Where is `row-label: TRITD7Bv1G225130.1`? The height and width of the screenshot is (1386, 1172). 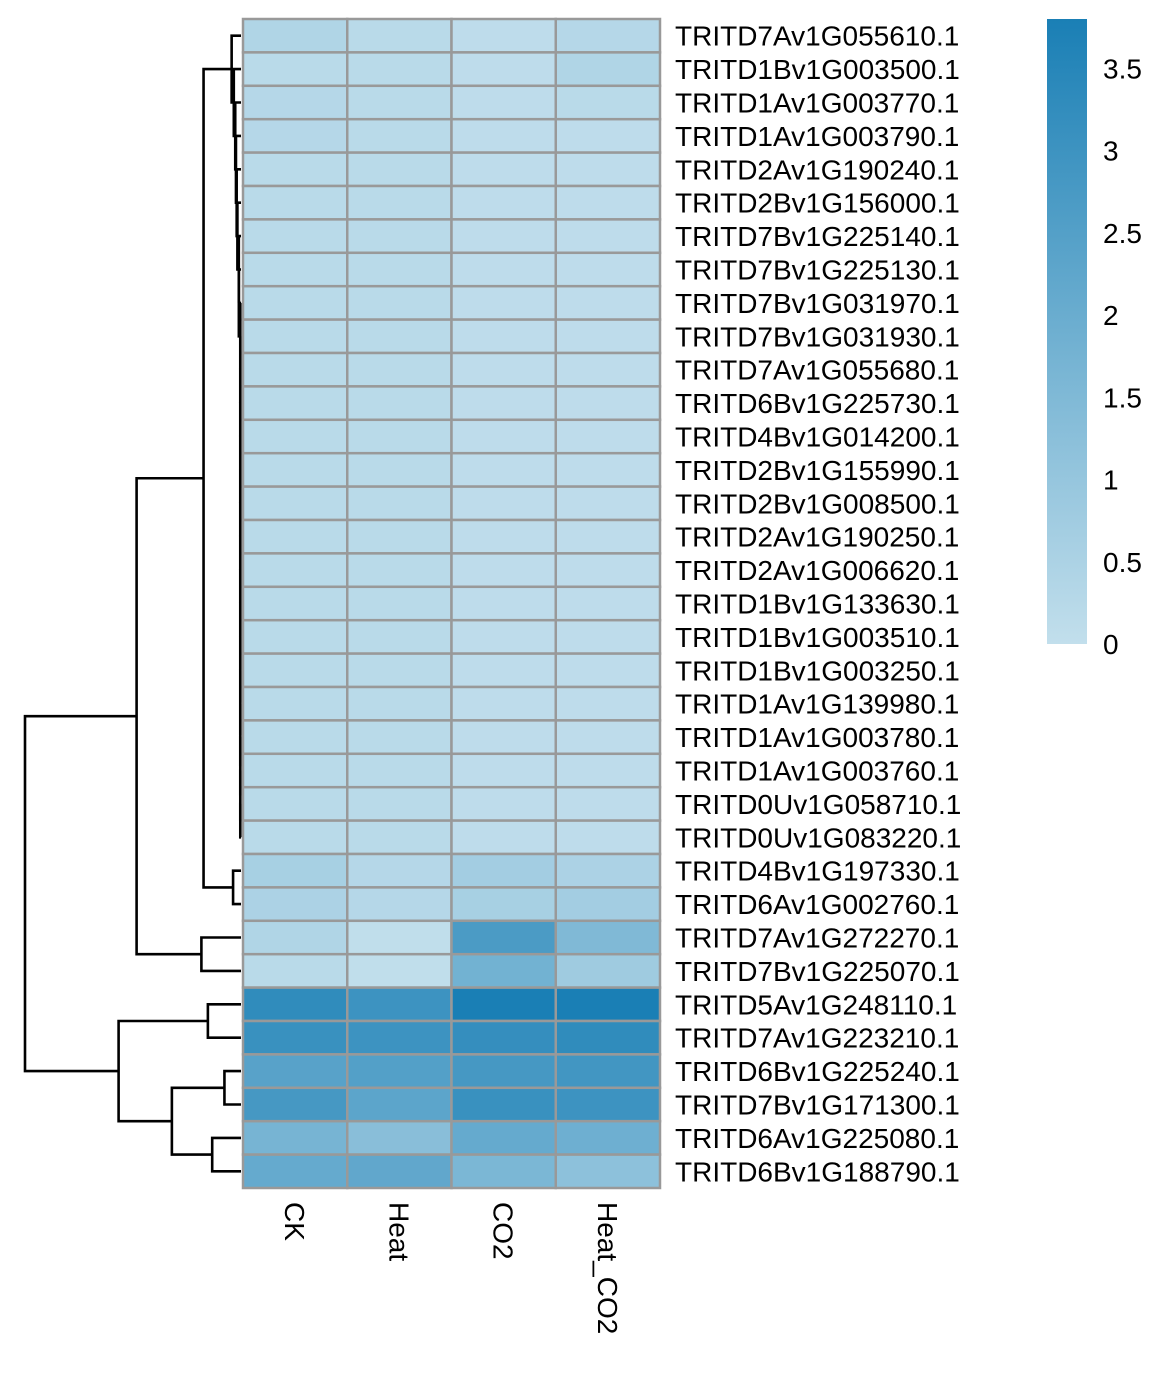
row-label: TRITD7Bv1G225130.1 is located at coordinates (817, 270).